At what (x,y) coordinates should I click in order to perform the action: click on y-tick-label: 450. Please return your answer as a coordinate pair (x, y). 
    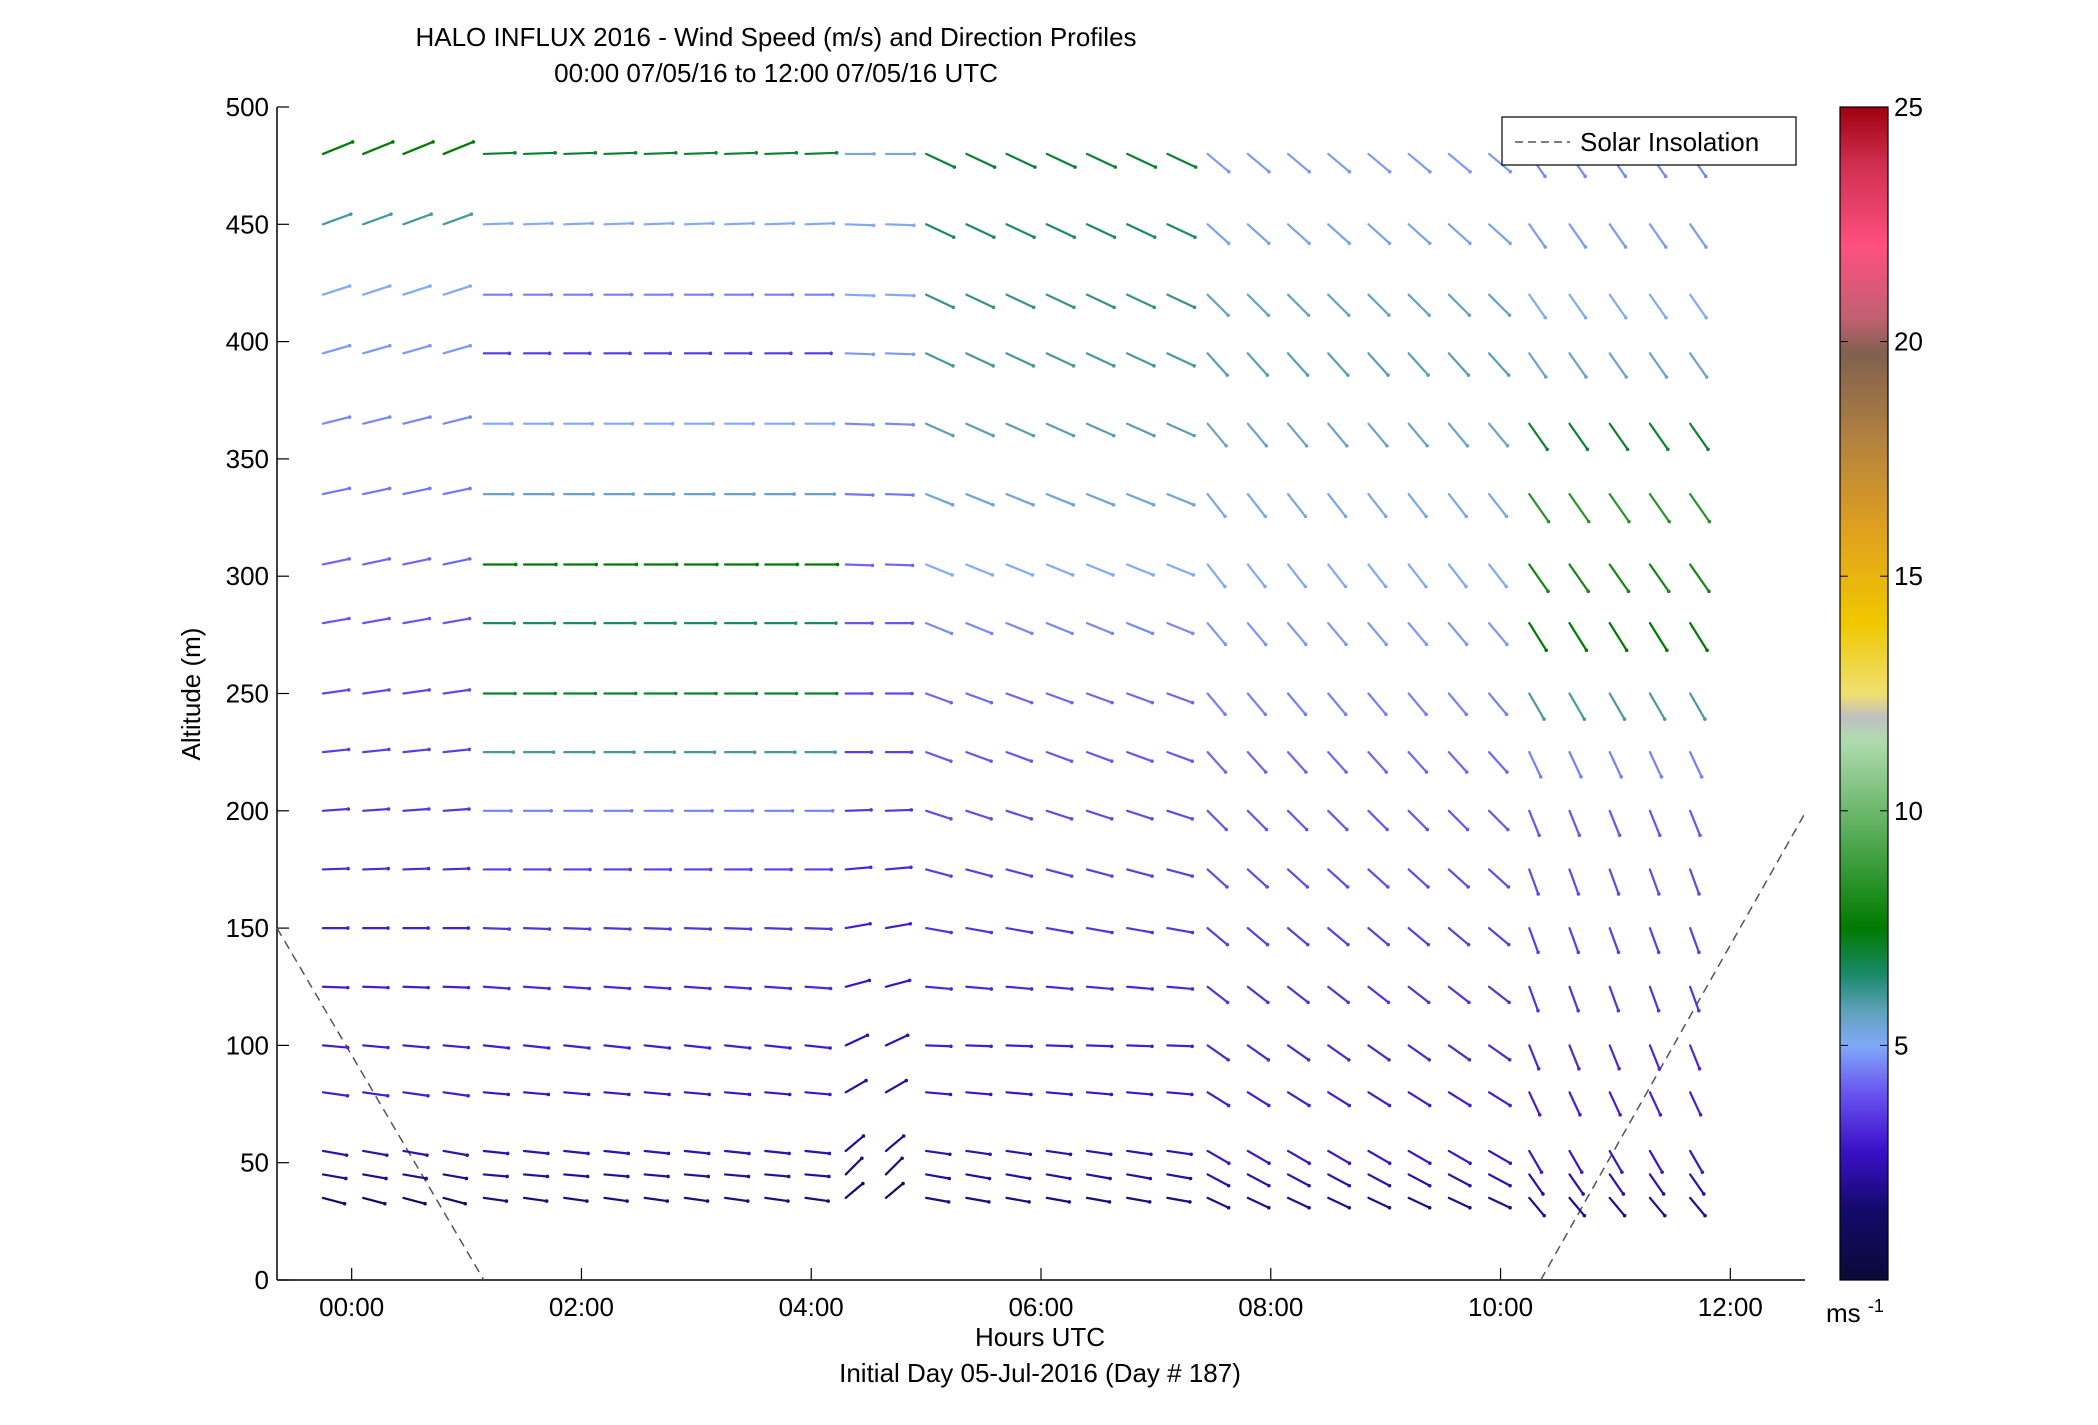
    Looking at the image, I should click on (247, 224).